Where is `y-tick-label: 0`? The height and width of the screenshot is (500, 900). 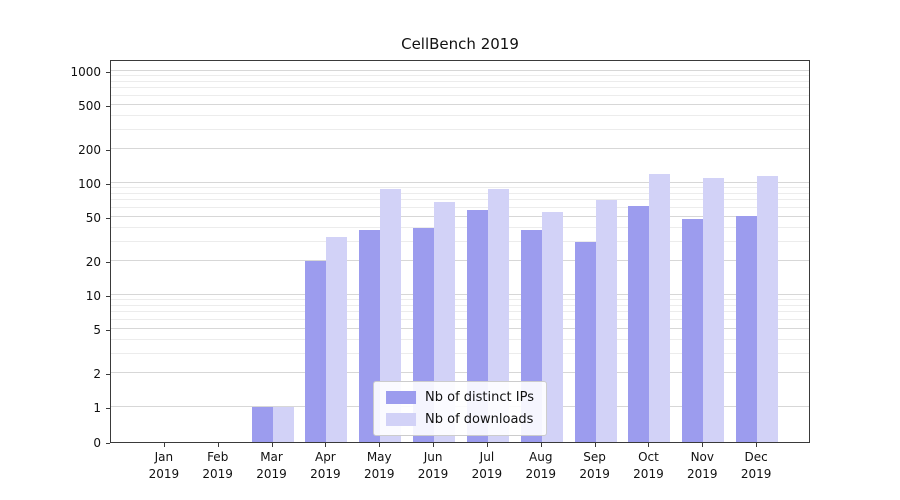 y-tick-label: 0 is located at coordinates (97, 443).